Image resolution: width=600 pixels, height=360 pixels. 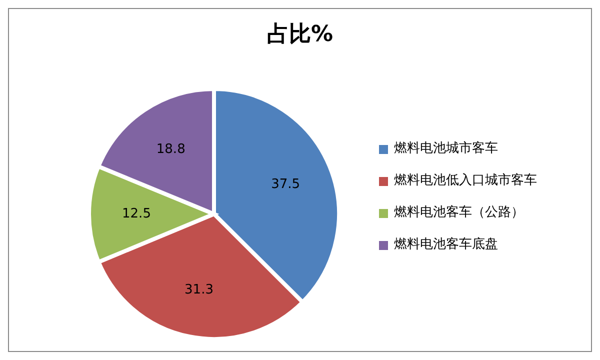 What do you see at coordinates (465, 181) in the screenshot?
I see `legend-label: 燃料电池低入口城市客车` at bounding box center [465, 181].